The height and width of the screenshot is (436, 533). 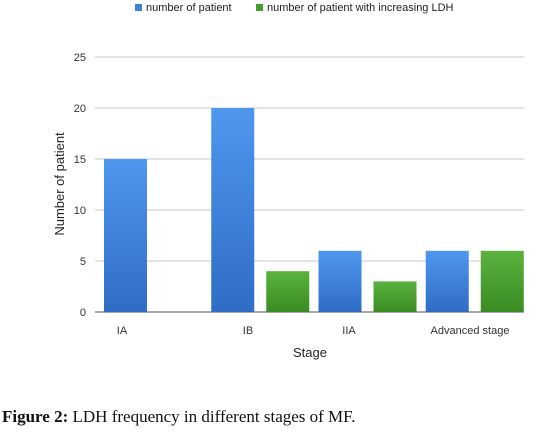 I want to click on x-axis-label: Stage, so click(x=310, y=352).